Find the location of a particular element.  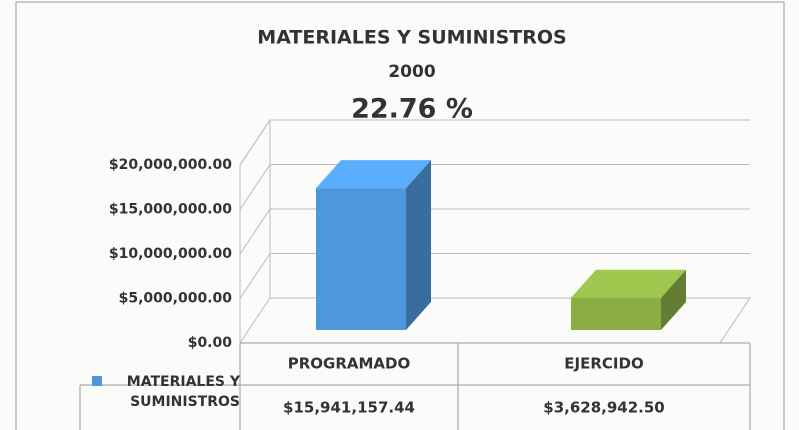

y-tick-label: $10,000,000.00 is located at coordinates (170, 254).